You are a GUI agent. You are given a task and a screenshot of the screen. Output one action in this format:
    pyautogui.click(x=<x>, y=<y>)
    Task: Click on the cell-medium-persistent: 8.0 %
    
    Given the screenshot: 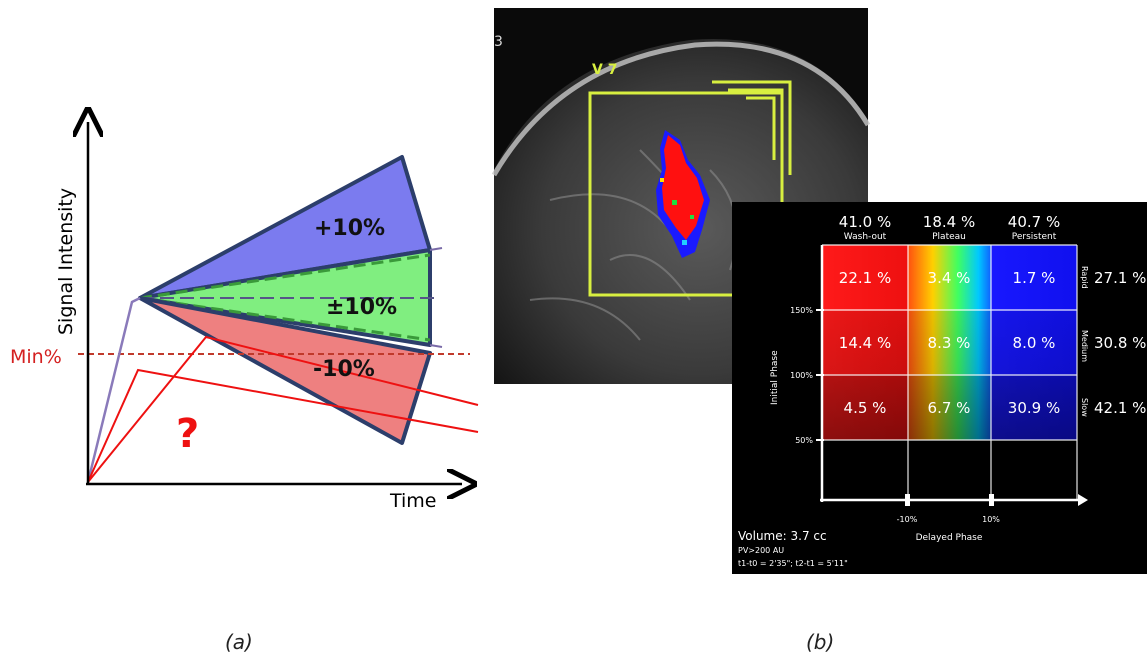 What is the action you would take?
    pyautogui.click(x=1034, y=343)
    